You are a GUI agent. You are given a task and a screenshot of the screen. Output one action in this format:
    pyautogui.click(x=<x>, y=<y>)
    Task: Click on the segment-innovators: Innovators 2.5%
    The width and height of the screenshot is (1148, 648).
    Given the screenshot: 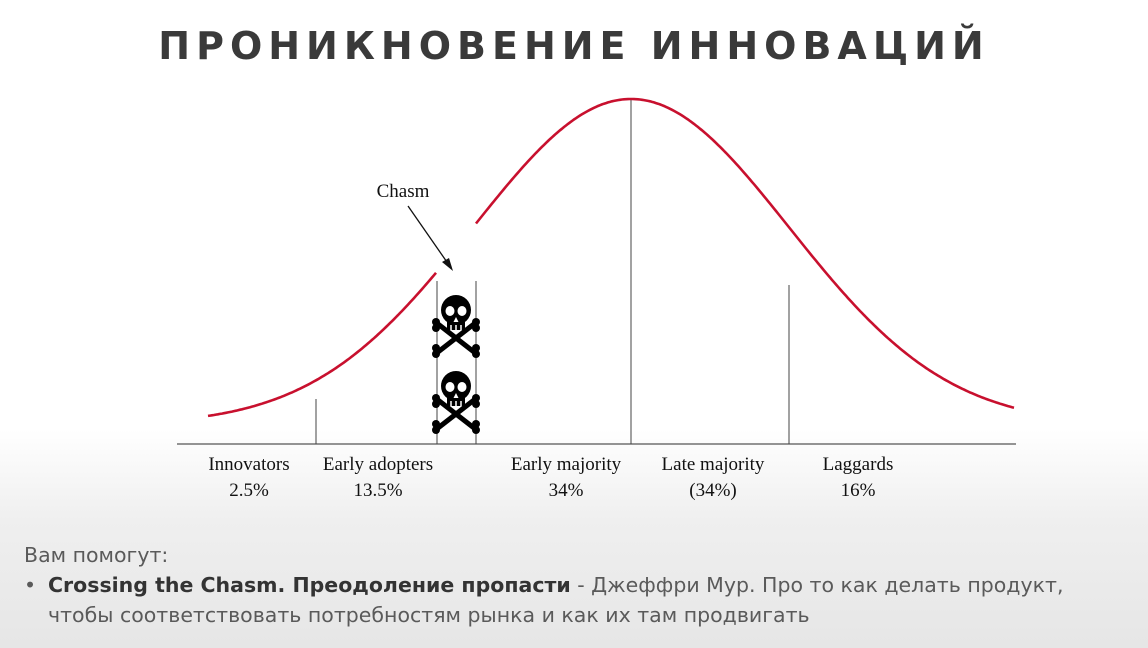 What is the action you would take?
    pyautogui.click(x=248, y=477)
    